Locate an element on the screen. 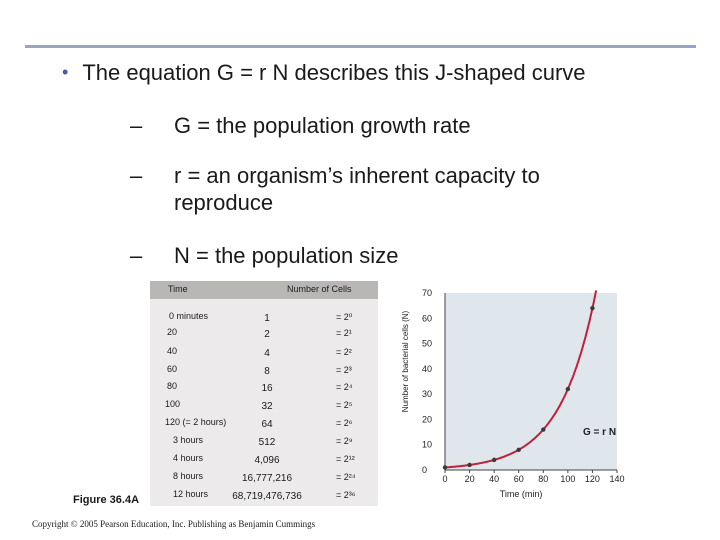 This screenshot has width=720, height=540. plot-area is located at coordinates (531, 381).